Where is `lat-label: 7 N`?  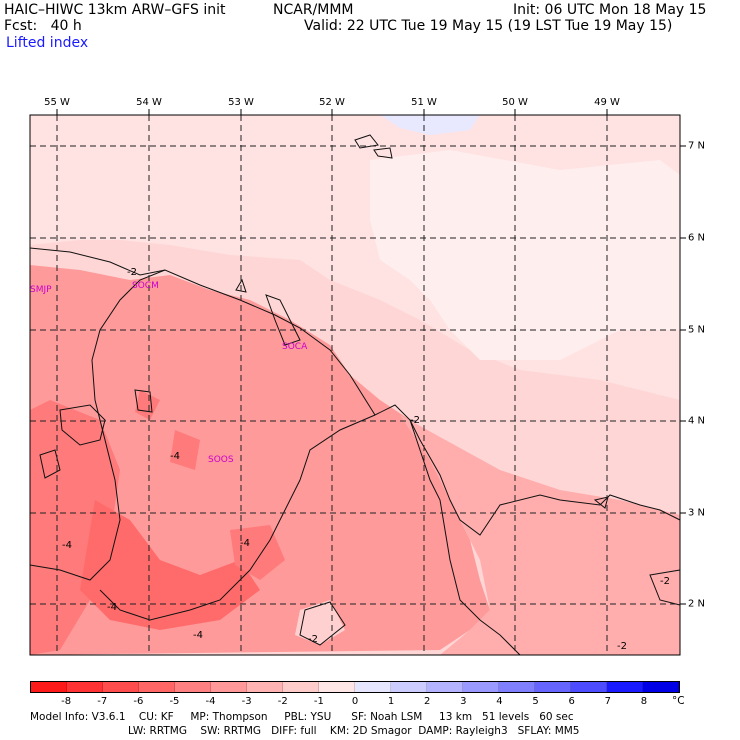
lat-label: 7 N is located at coordinates (697, 146).